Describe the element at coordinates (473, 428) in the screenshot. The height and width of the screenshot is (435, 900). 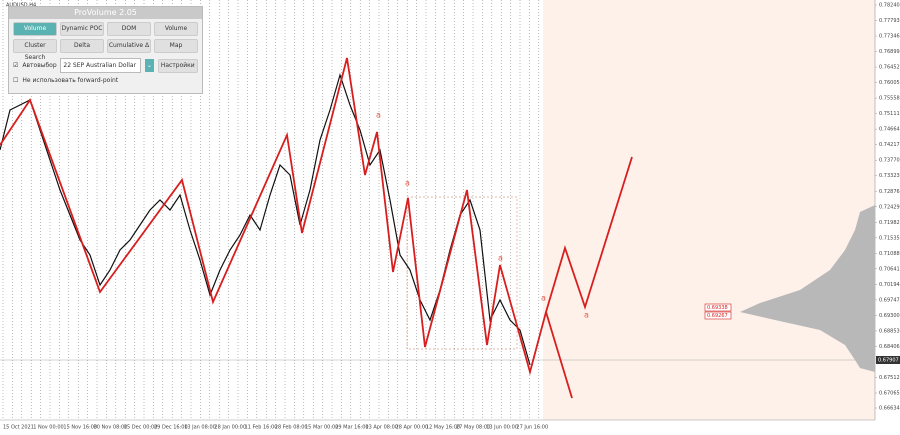
I see `x-tick-label: 27 May 08:00` at that location.